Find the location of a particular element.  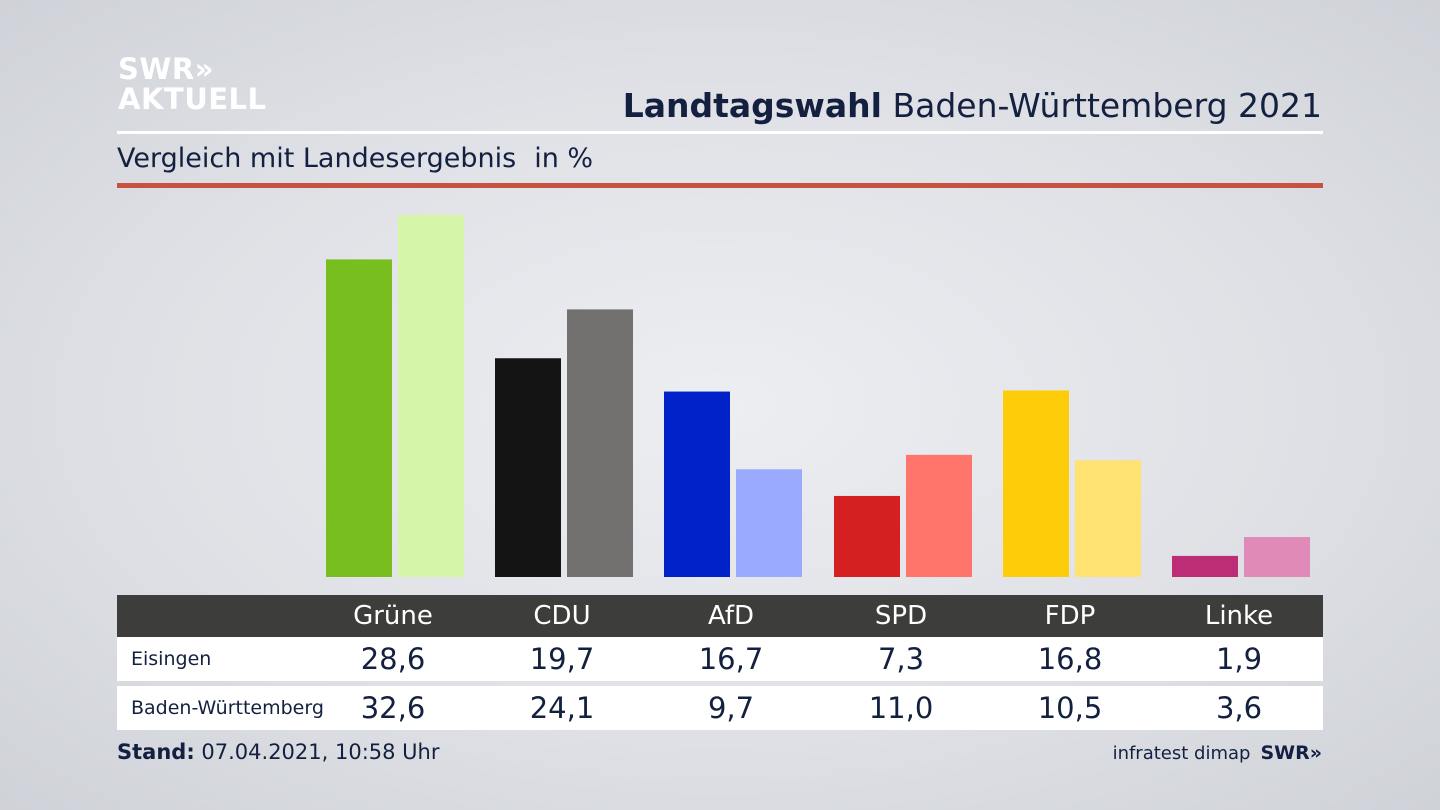

table-cell: 11,0 is located at coordinates (901, 708).